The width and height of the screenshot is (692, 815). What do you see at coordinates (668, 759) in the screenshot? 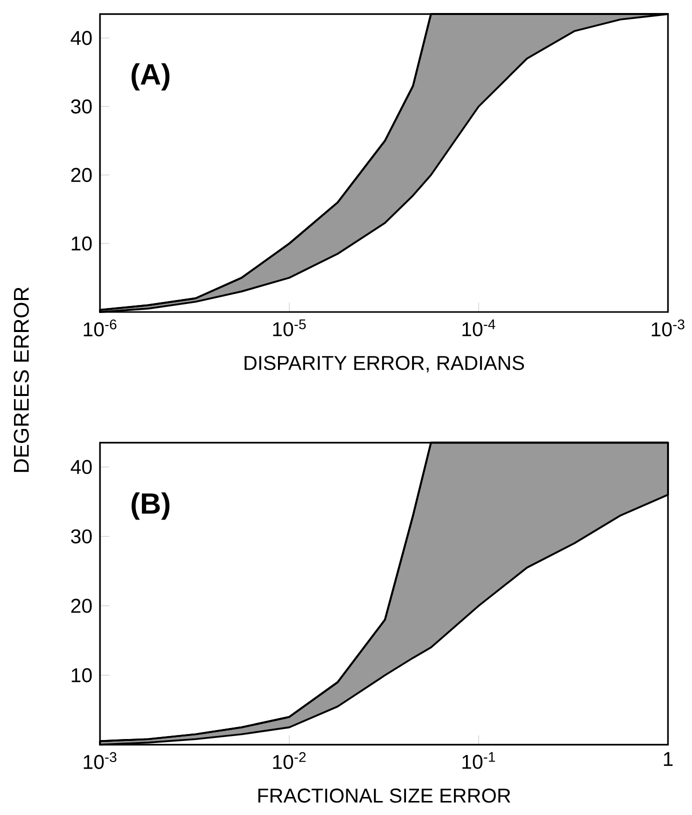
I see `x-tick-label: 1` at bounding box center [668, 759].